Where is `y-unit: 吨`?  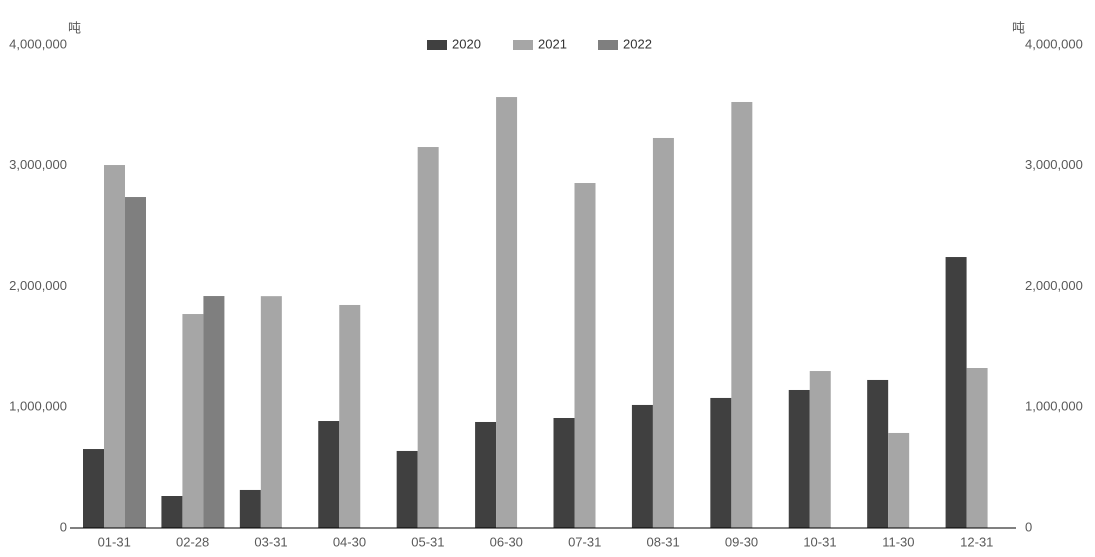 y-unit: 吨 is located at coordinates (74, 27).